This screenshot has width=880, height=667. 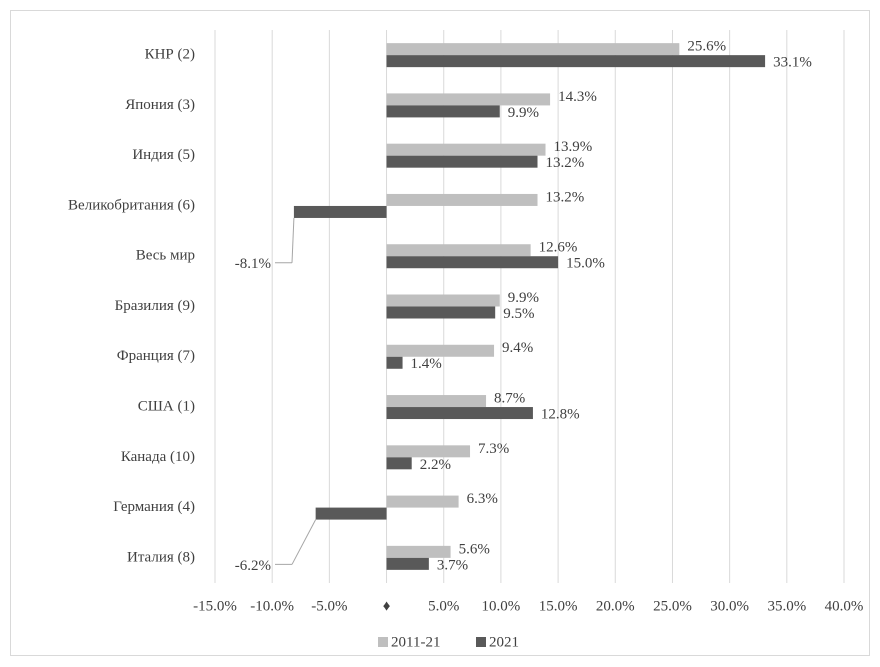 What do you see at coordinates (215, 606) in the screenshot?
I see `x-tick-label: -15.0%` at bounding box center [215, 606].